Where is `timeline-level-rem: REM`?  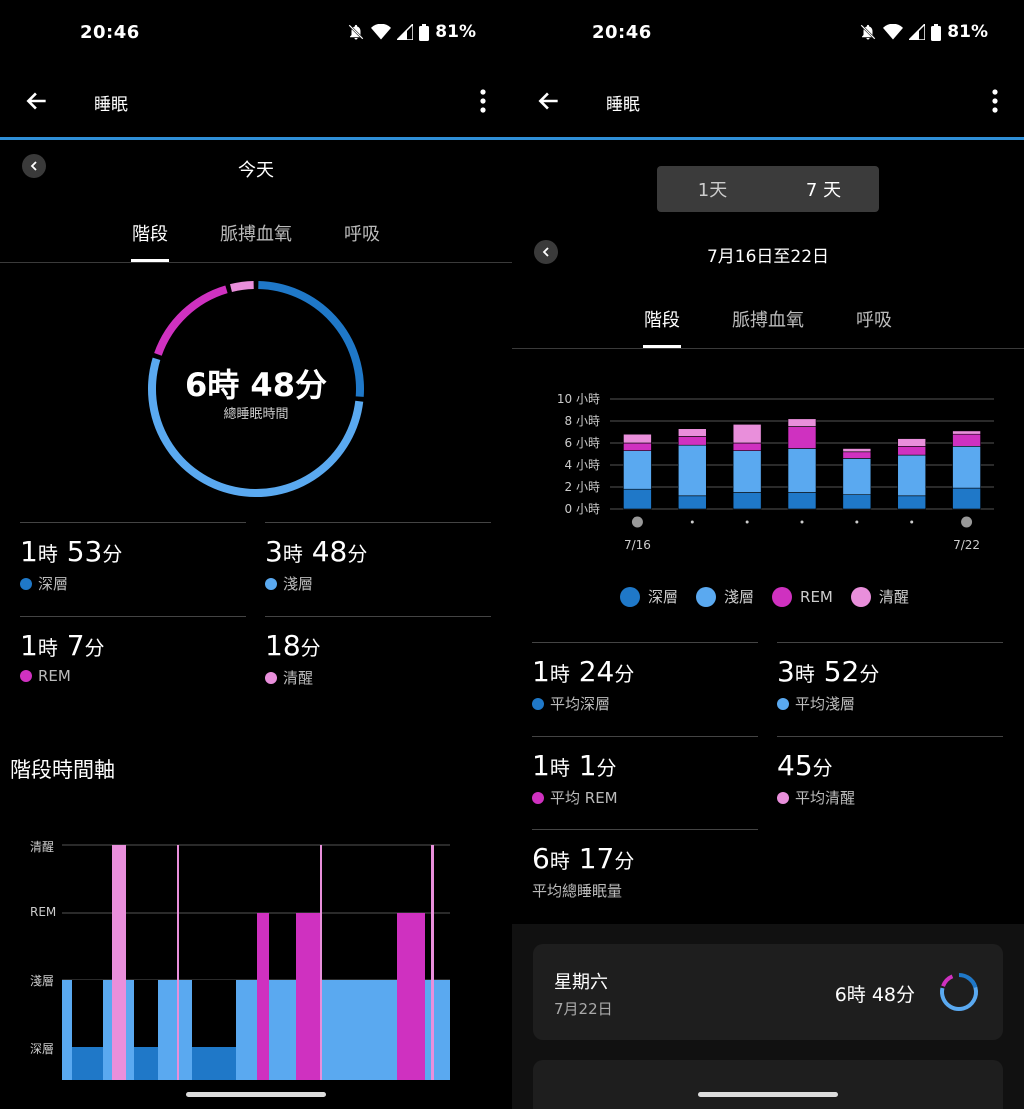 timeline-level-rem: REM is located at coordinates (43, 912).